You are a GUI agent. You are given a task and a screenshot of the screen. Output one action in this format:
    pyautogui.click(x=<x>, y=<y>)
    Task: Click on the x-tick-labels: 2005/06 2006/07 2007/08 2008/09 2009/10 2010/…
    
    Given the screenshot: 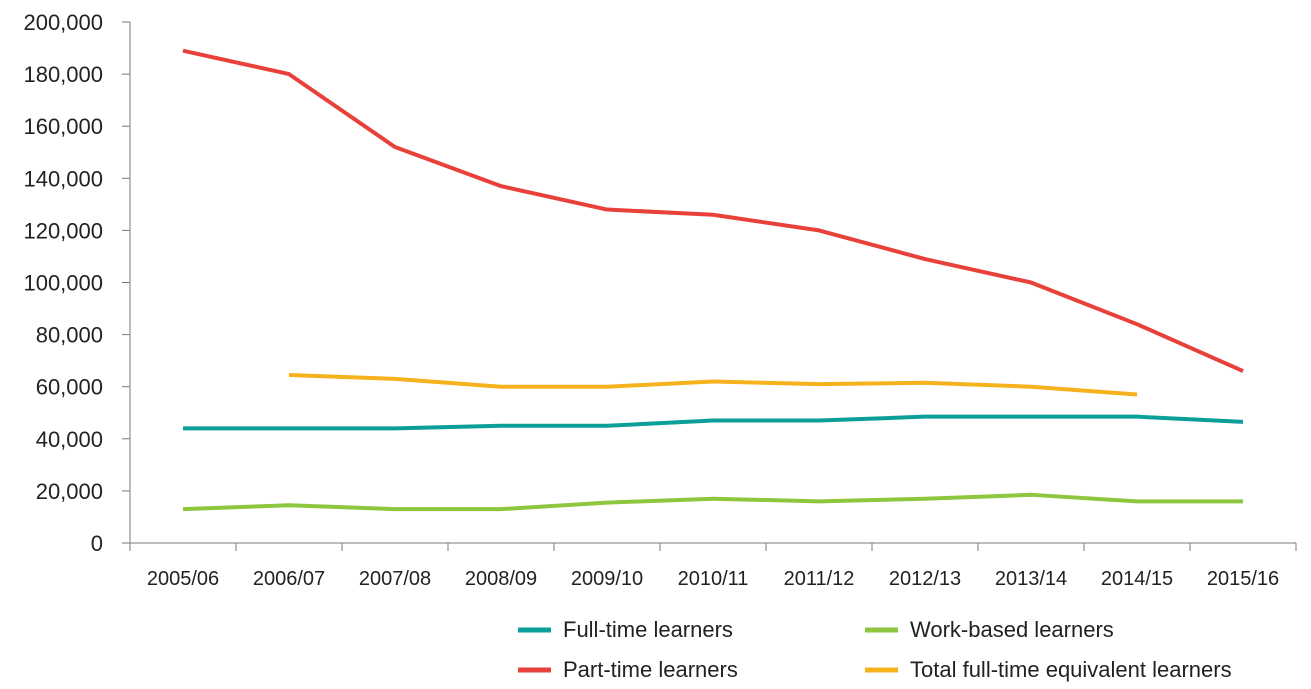 What is the action you would take?
    pyautogui.click(x=713, y=579)
    